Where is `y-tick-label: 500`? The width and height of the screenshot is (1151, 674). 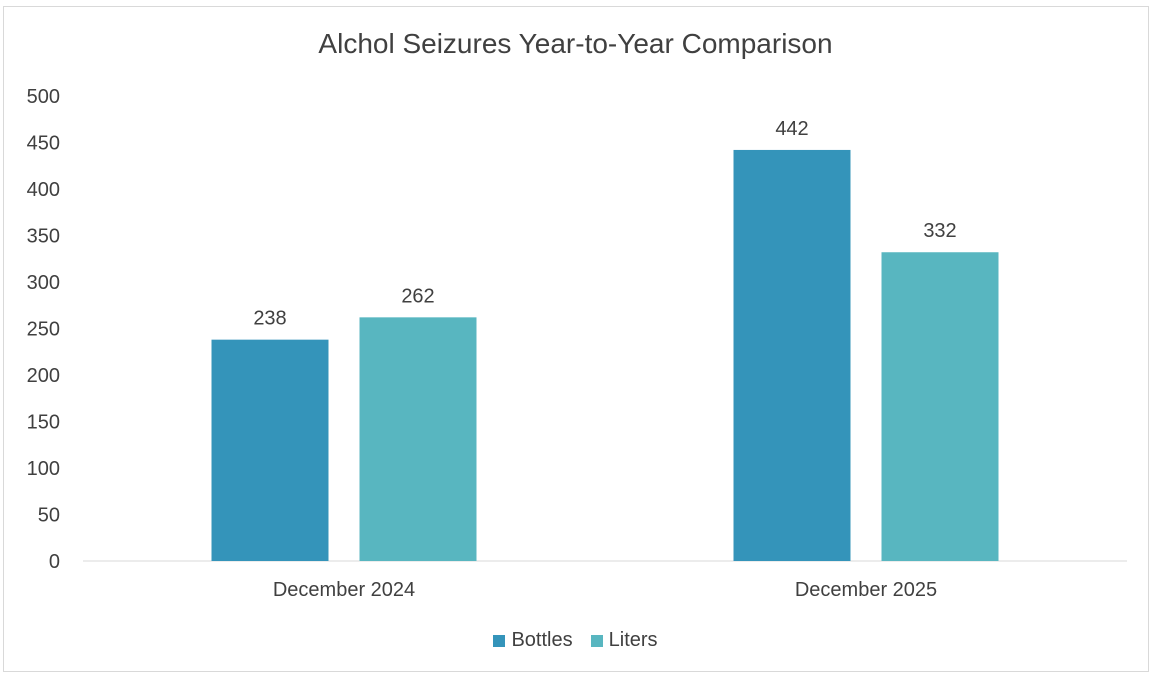 y-tick-label: 500 is located at coordinates (43, 97).